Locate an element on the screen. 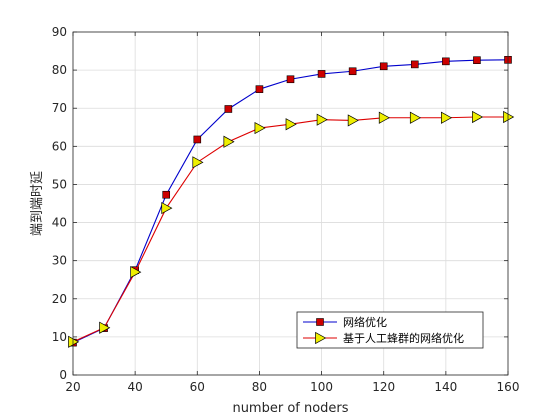 The height and width of the screenshot is (420, 559). legend-label: 网络优化 is located at coordinates (365, 322).